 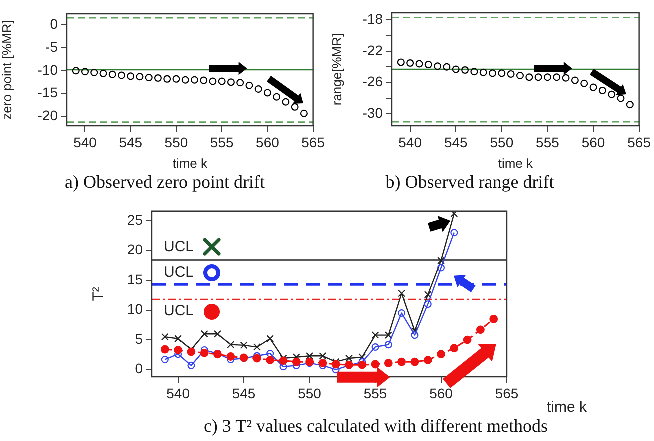 What do you see at coordinates (373, 82) in the screenshot?
I see `y-tick-label: -26` at bounding box center [373, 82].